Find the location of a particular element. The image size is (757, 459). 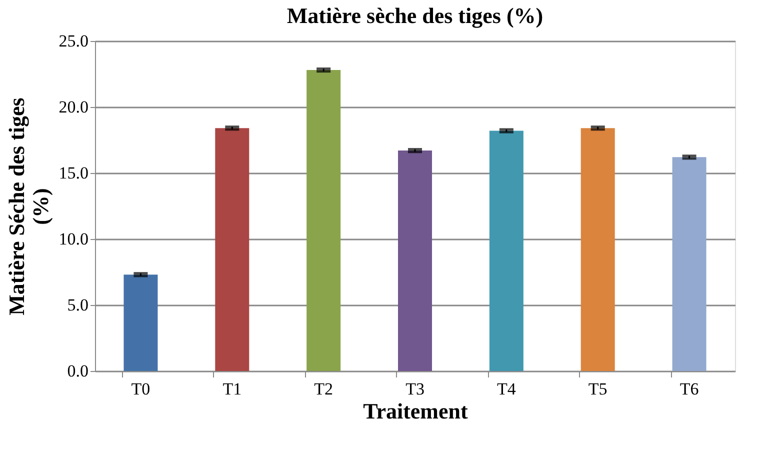

y-tick-label: 25.0 is located at coordinates (73, 41).